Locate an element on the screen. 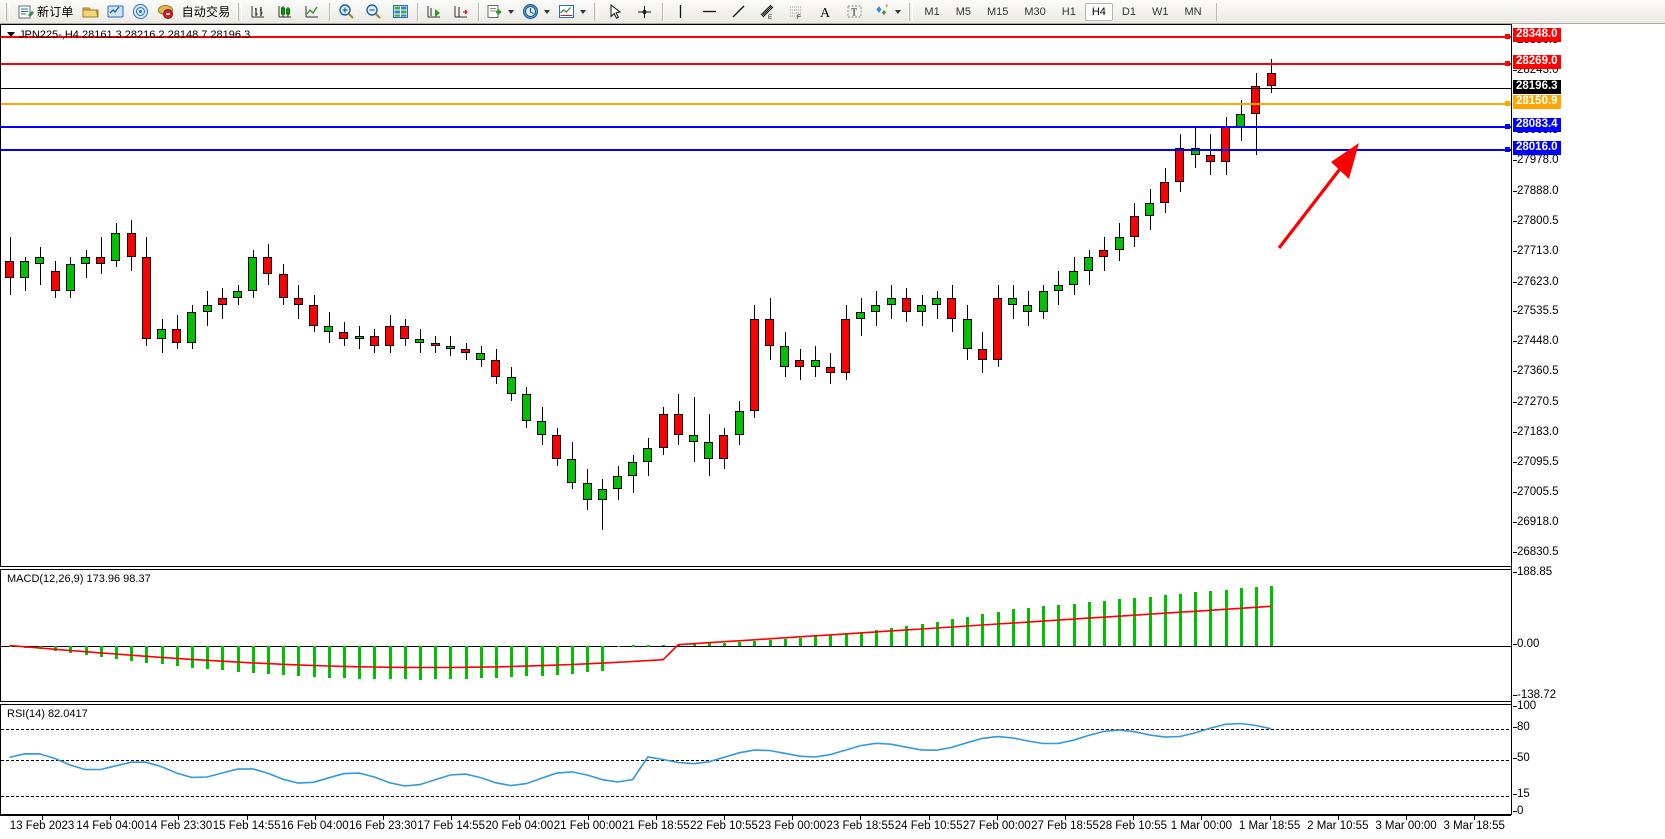  auto-scroll-icon is located at coordinates (434, 11).